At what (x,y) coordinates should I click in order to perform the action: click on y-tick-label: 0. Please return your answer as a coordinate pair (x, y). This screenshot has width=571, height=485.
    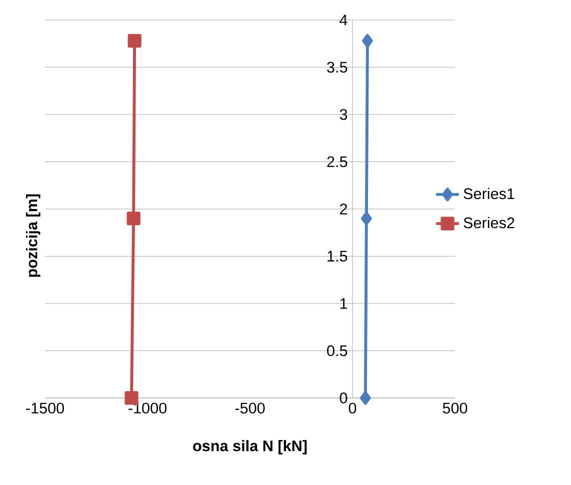
    Looking at the image, I should click on (344, 398).